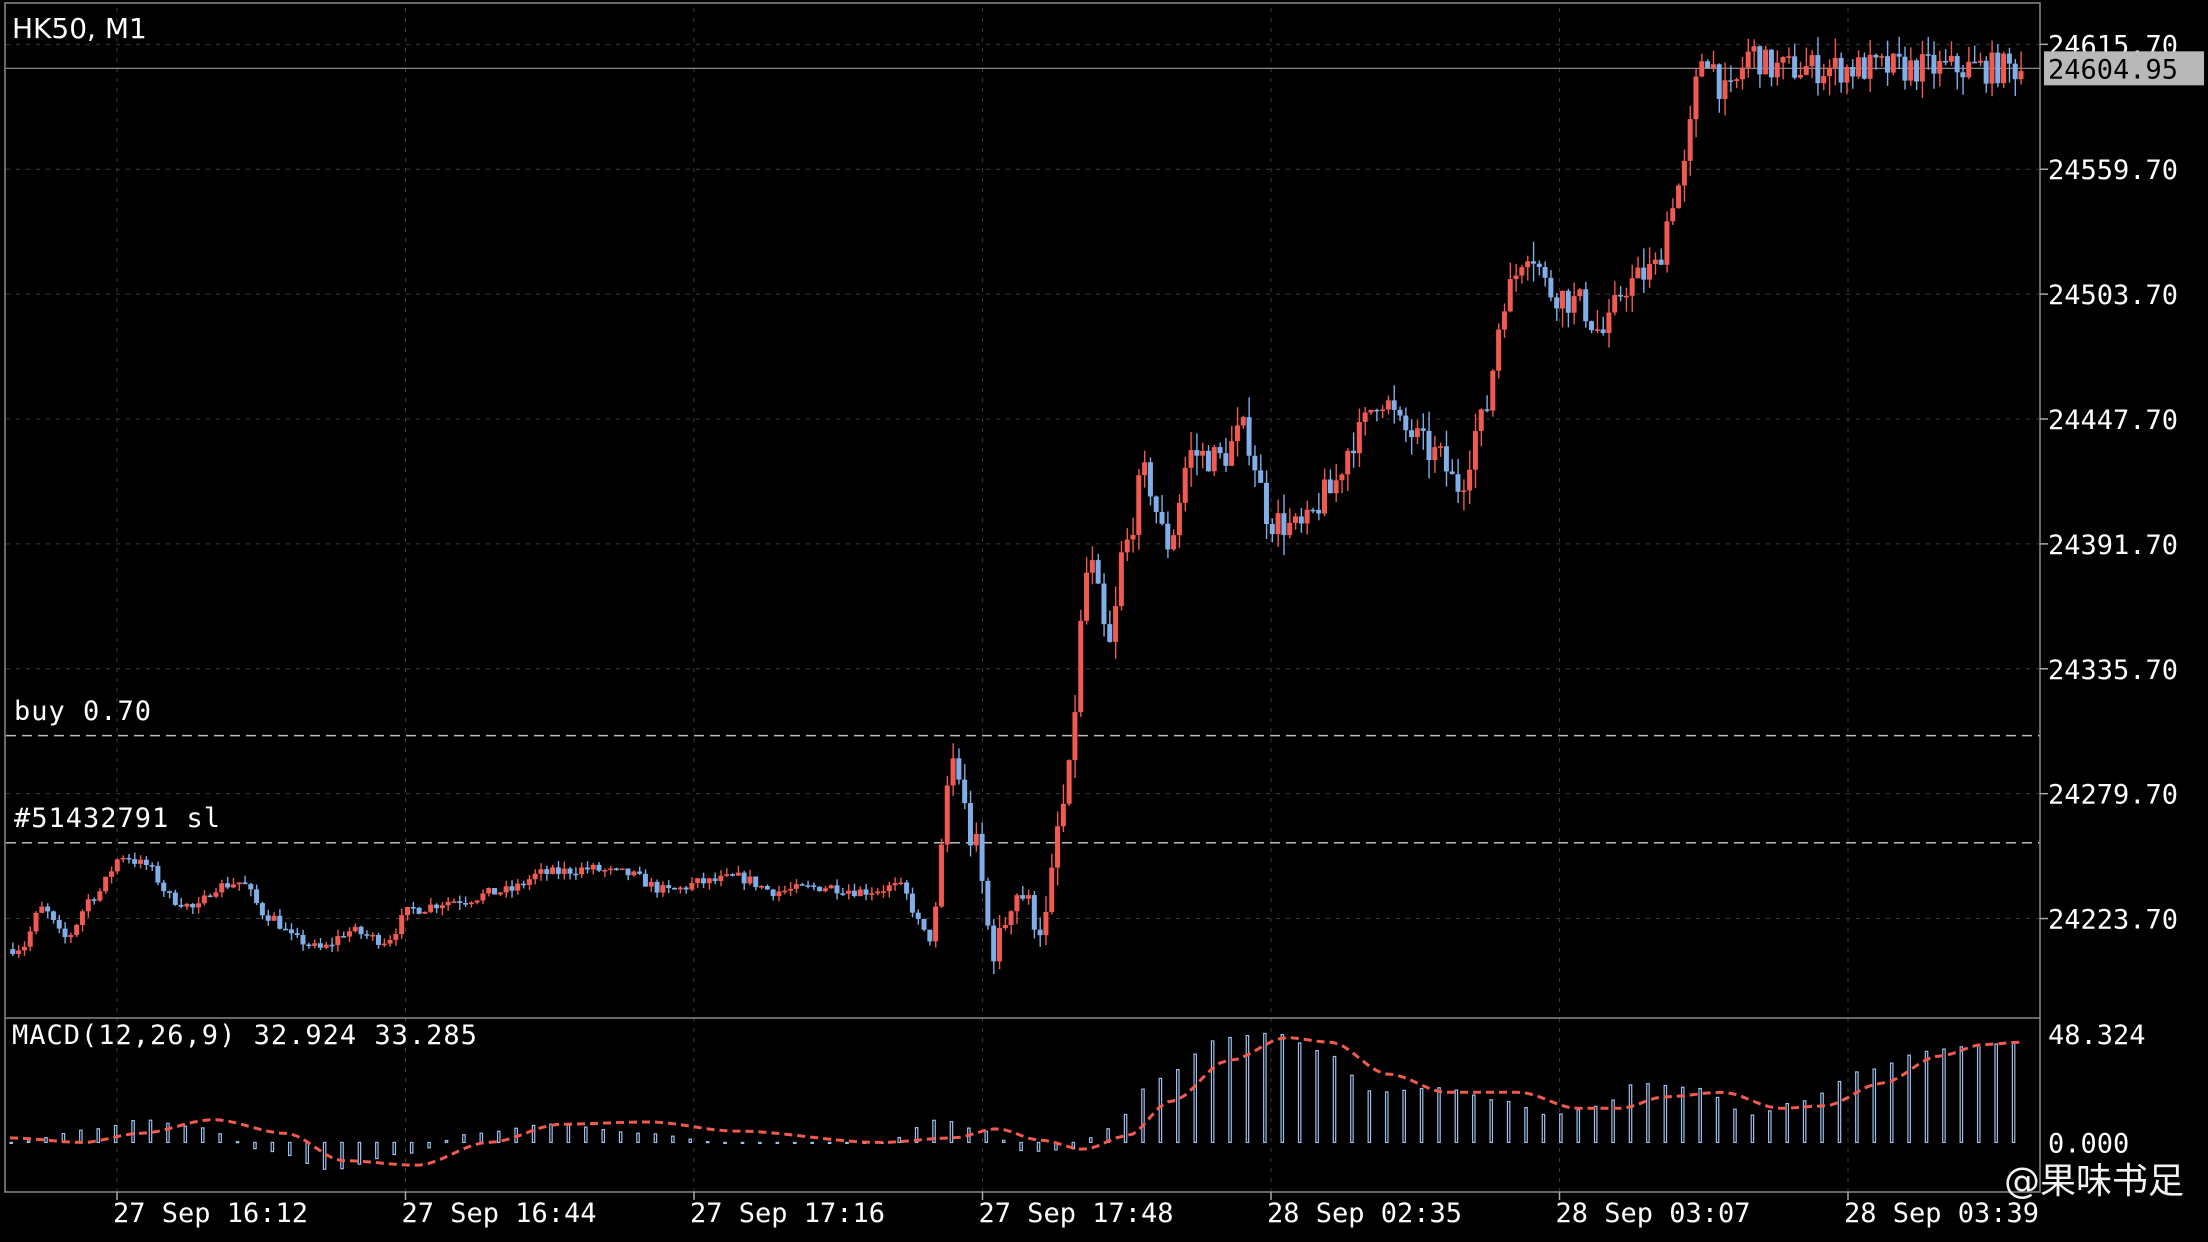 This screenshot has width=2208, height=1242. What do you see at coordinates (118, 818) in the screenshot?
I see `stop-loss-label: #51432791 sl` at bounding box center [118, 818].